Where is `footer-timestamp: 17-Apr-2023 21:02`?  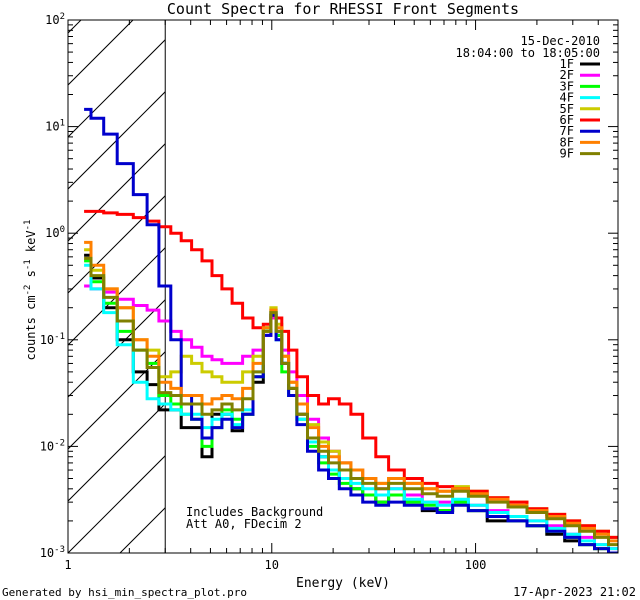 footer-timestamp: 17-Apr-2023 21:02 is located at coordinates (574, 592).